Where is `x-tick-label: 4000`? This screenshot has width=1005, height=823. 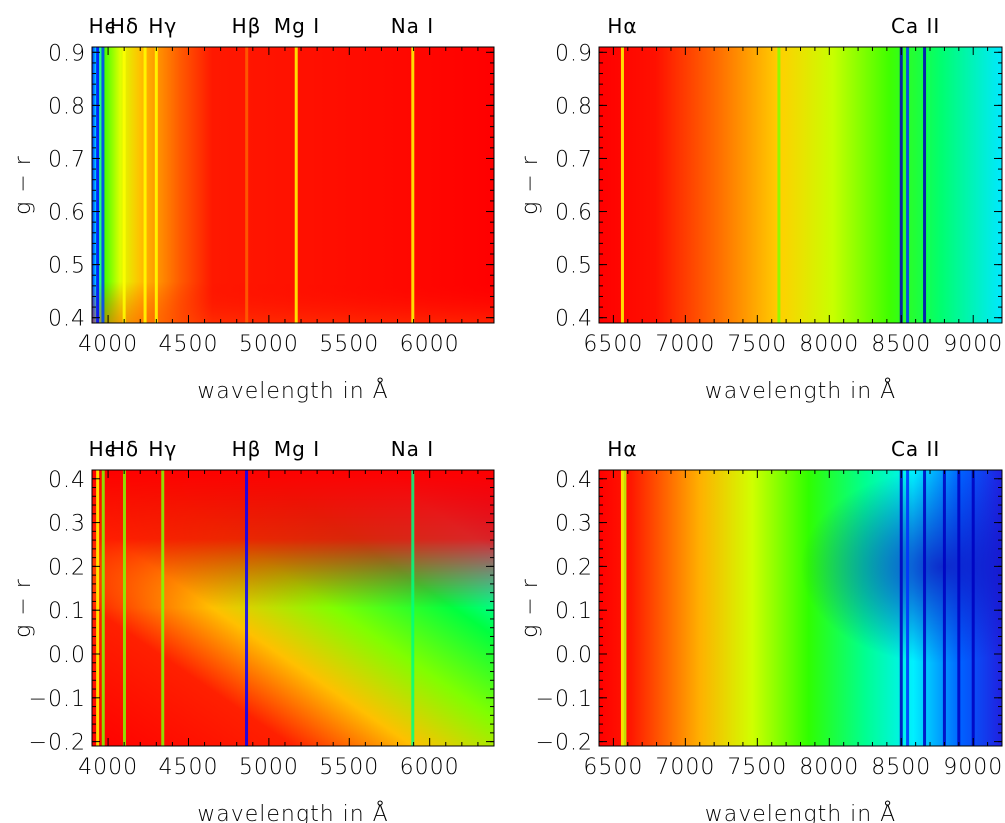 x-tick-label: 4000 is located at coordinates (108, 767).